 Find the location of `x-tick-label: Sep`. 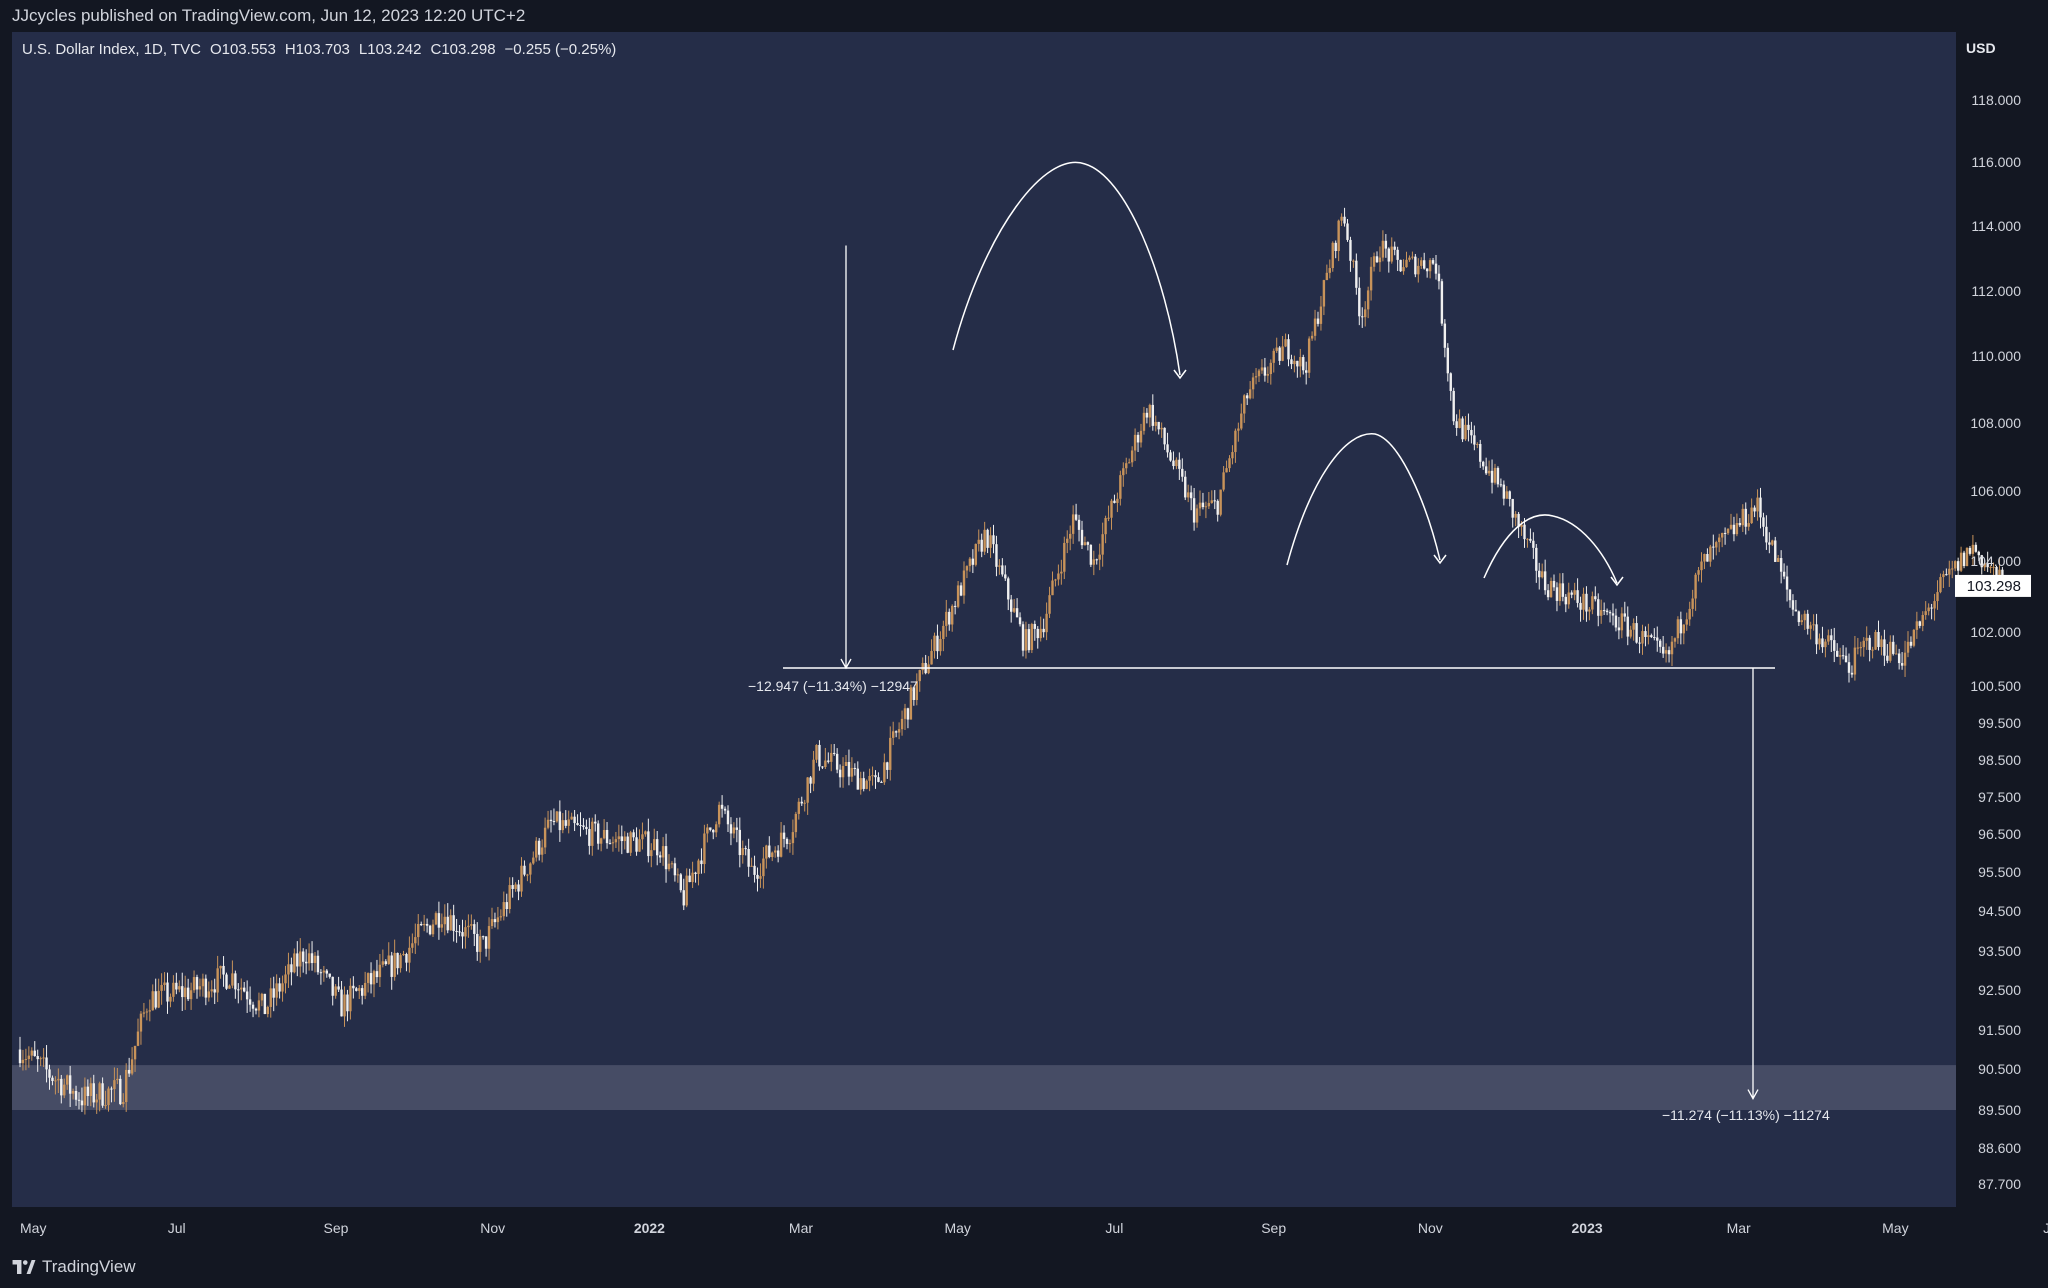

x-tick-label: Sep is located at coordinates (1273, 1228).